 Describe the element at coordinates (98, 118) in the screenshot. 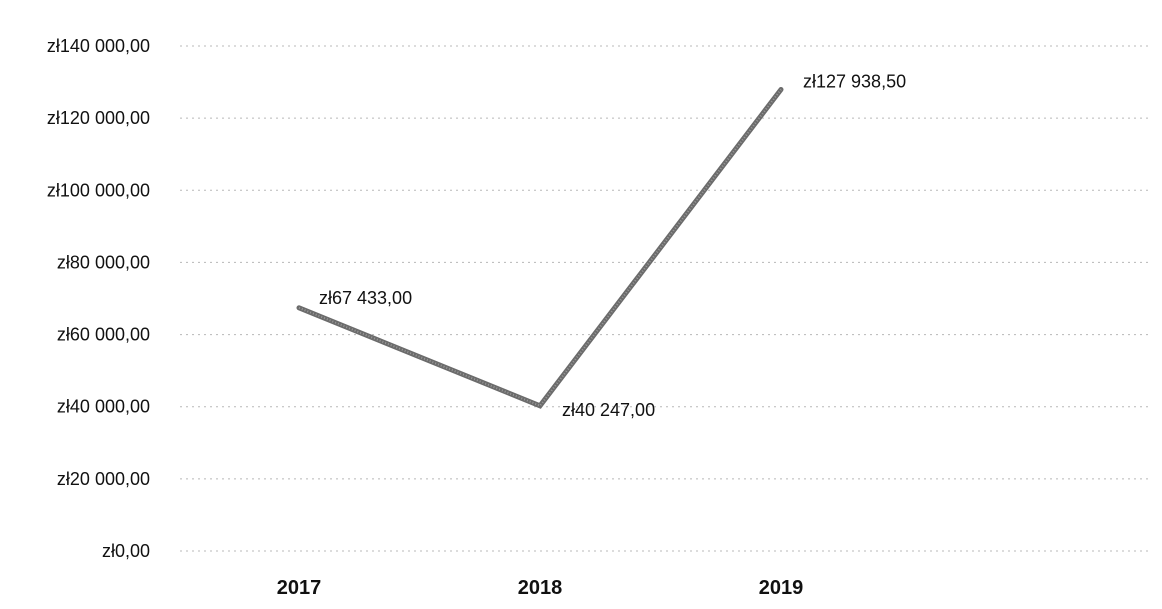

I see `y-tick-label: zł120 000,00` at that location.